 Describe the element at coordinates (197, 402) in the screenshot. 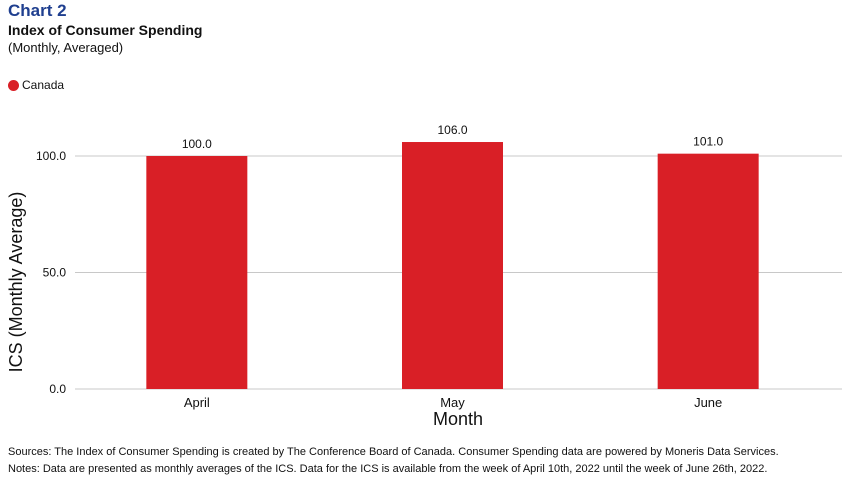

I see `x-tick-label: April` at that location.